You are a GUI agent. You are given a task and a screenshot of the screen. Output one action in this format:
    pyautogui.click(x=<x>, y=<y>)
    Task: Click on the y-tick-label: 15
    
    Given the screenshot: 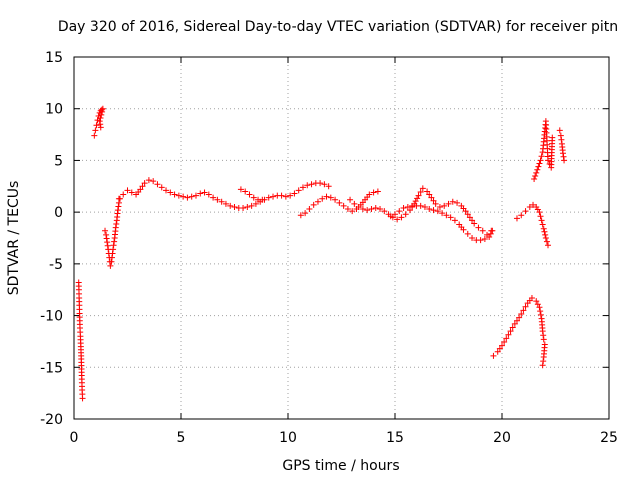 What is the action you would take?
    pyautogui.click(x=54, y=58)
    